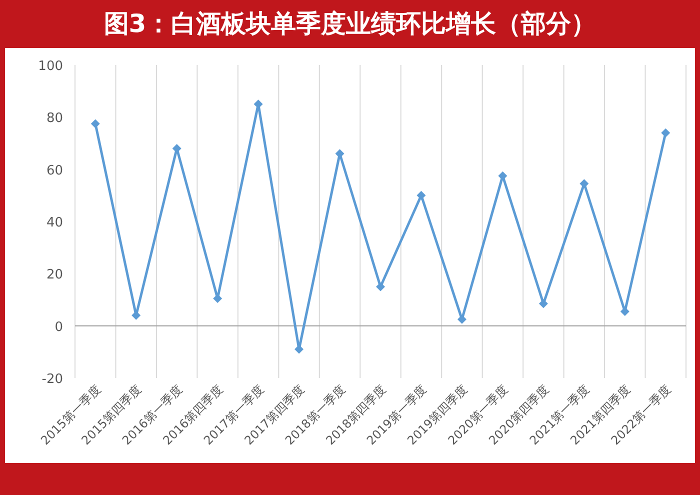 Image resolution: width=700 pixels, height=495 pixels. I want to click on y-tick-label: -20, so click(52, 379).